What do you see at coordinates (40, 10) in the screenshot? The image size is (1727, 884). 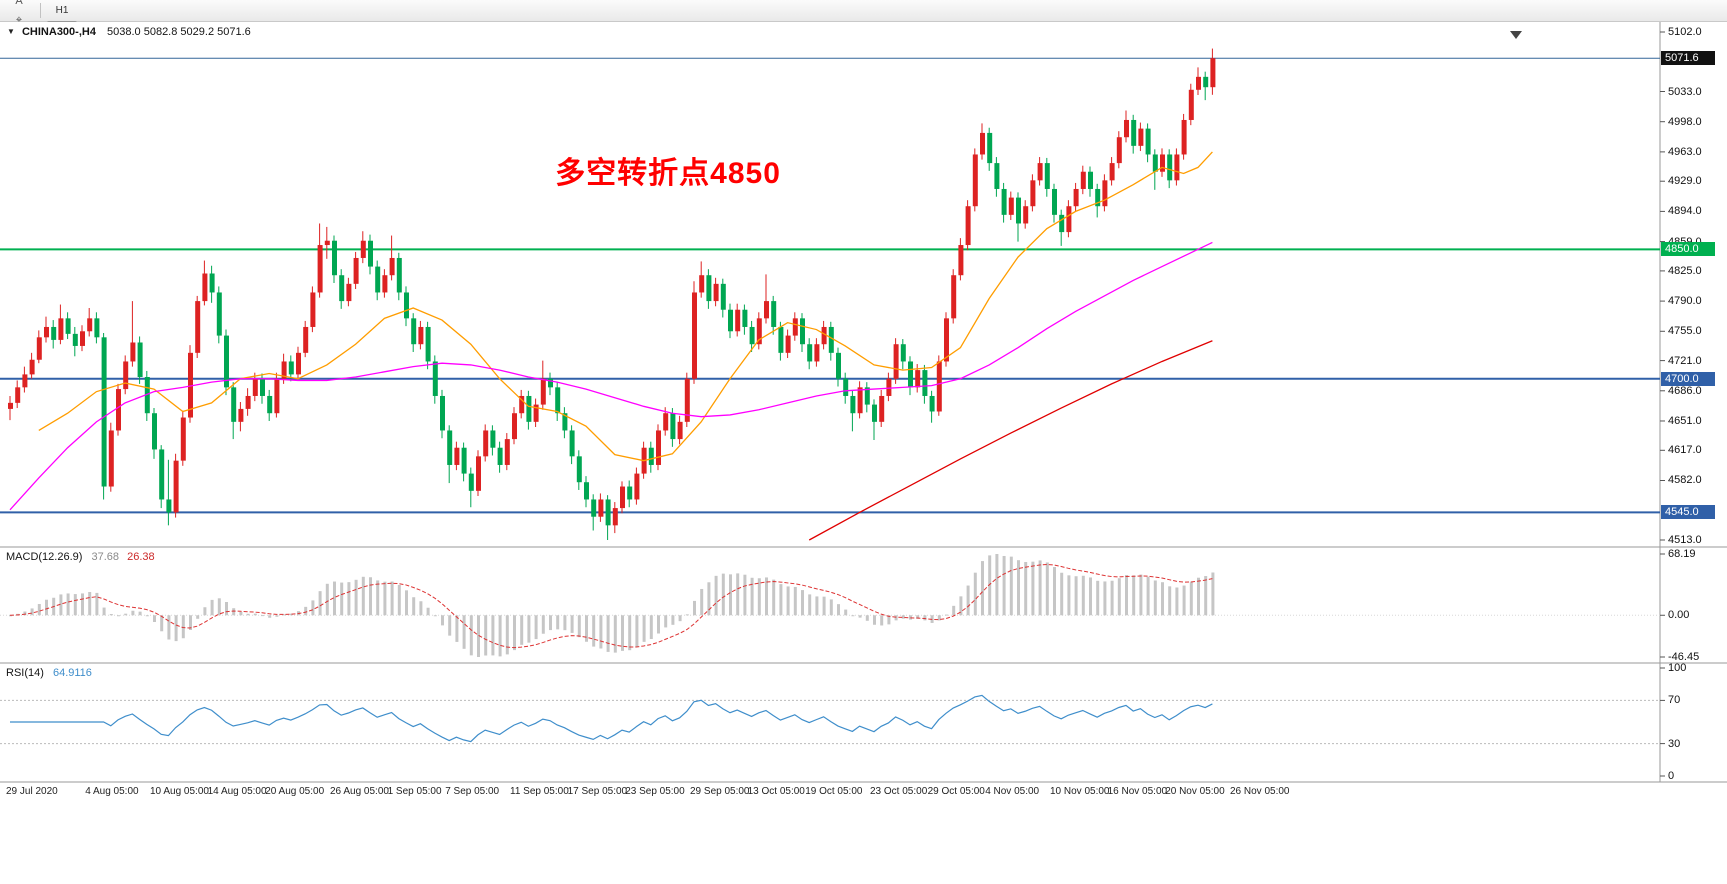 I see `toolbar-separator` at bounding box center [40, 10].